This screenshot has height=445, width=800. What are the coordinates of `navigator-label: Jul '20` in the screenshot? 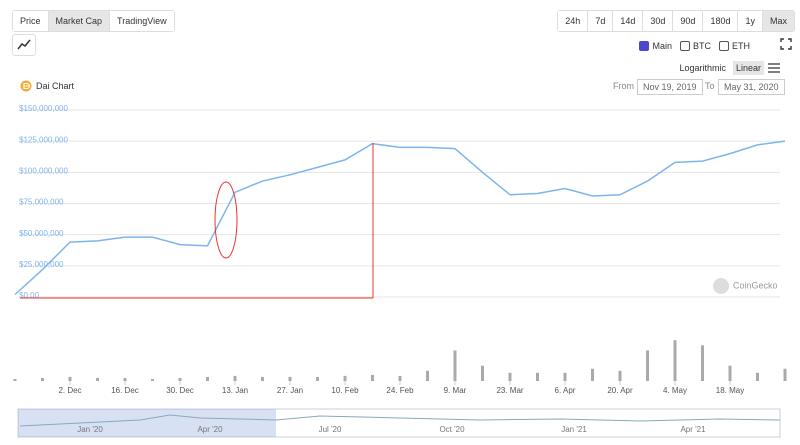 It's located at (330, 429).